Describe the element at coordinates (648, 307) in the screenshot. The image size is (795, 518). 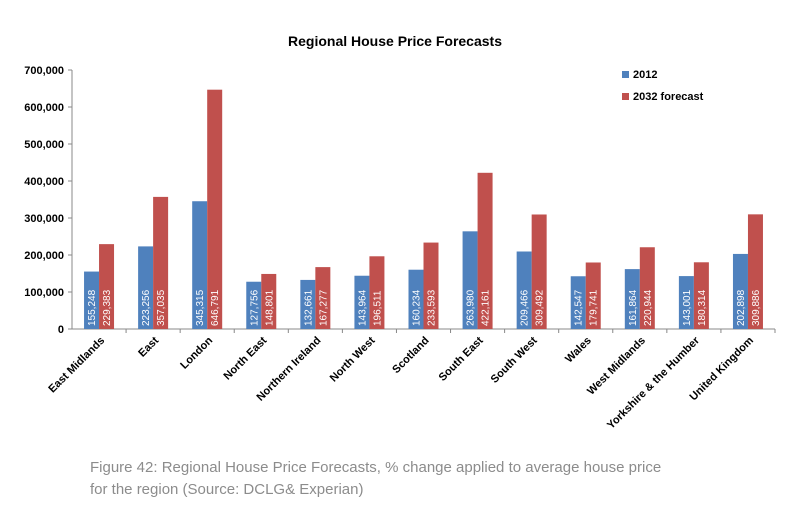
I see `value-label: 220,944` at that location.